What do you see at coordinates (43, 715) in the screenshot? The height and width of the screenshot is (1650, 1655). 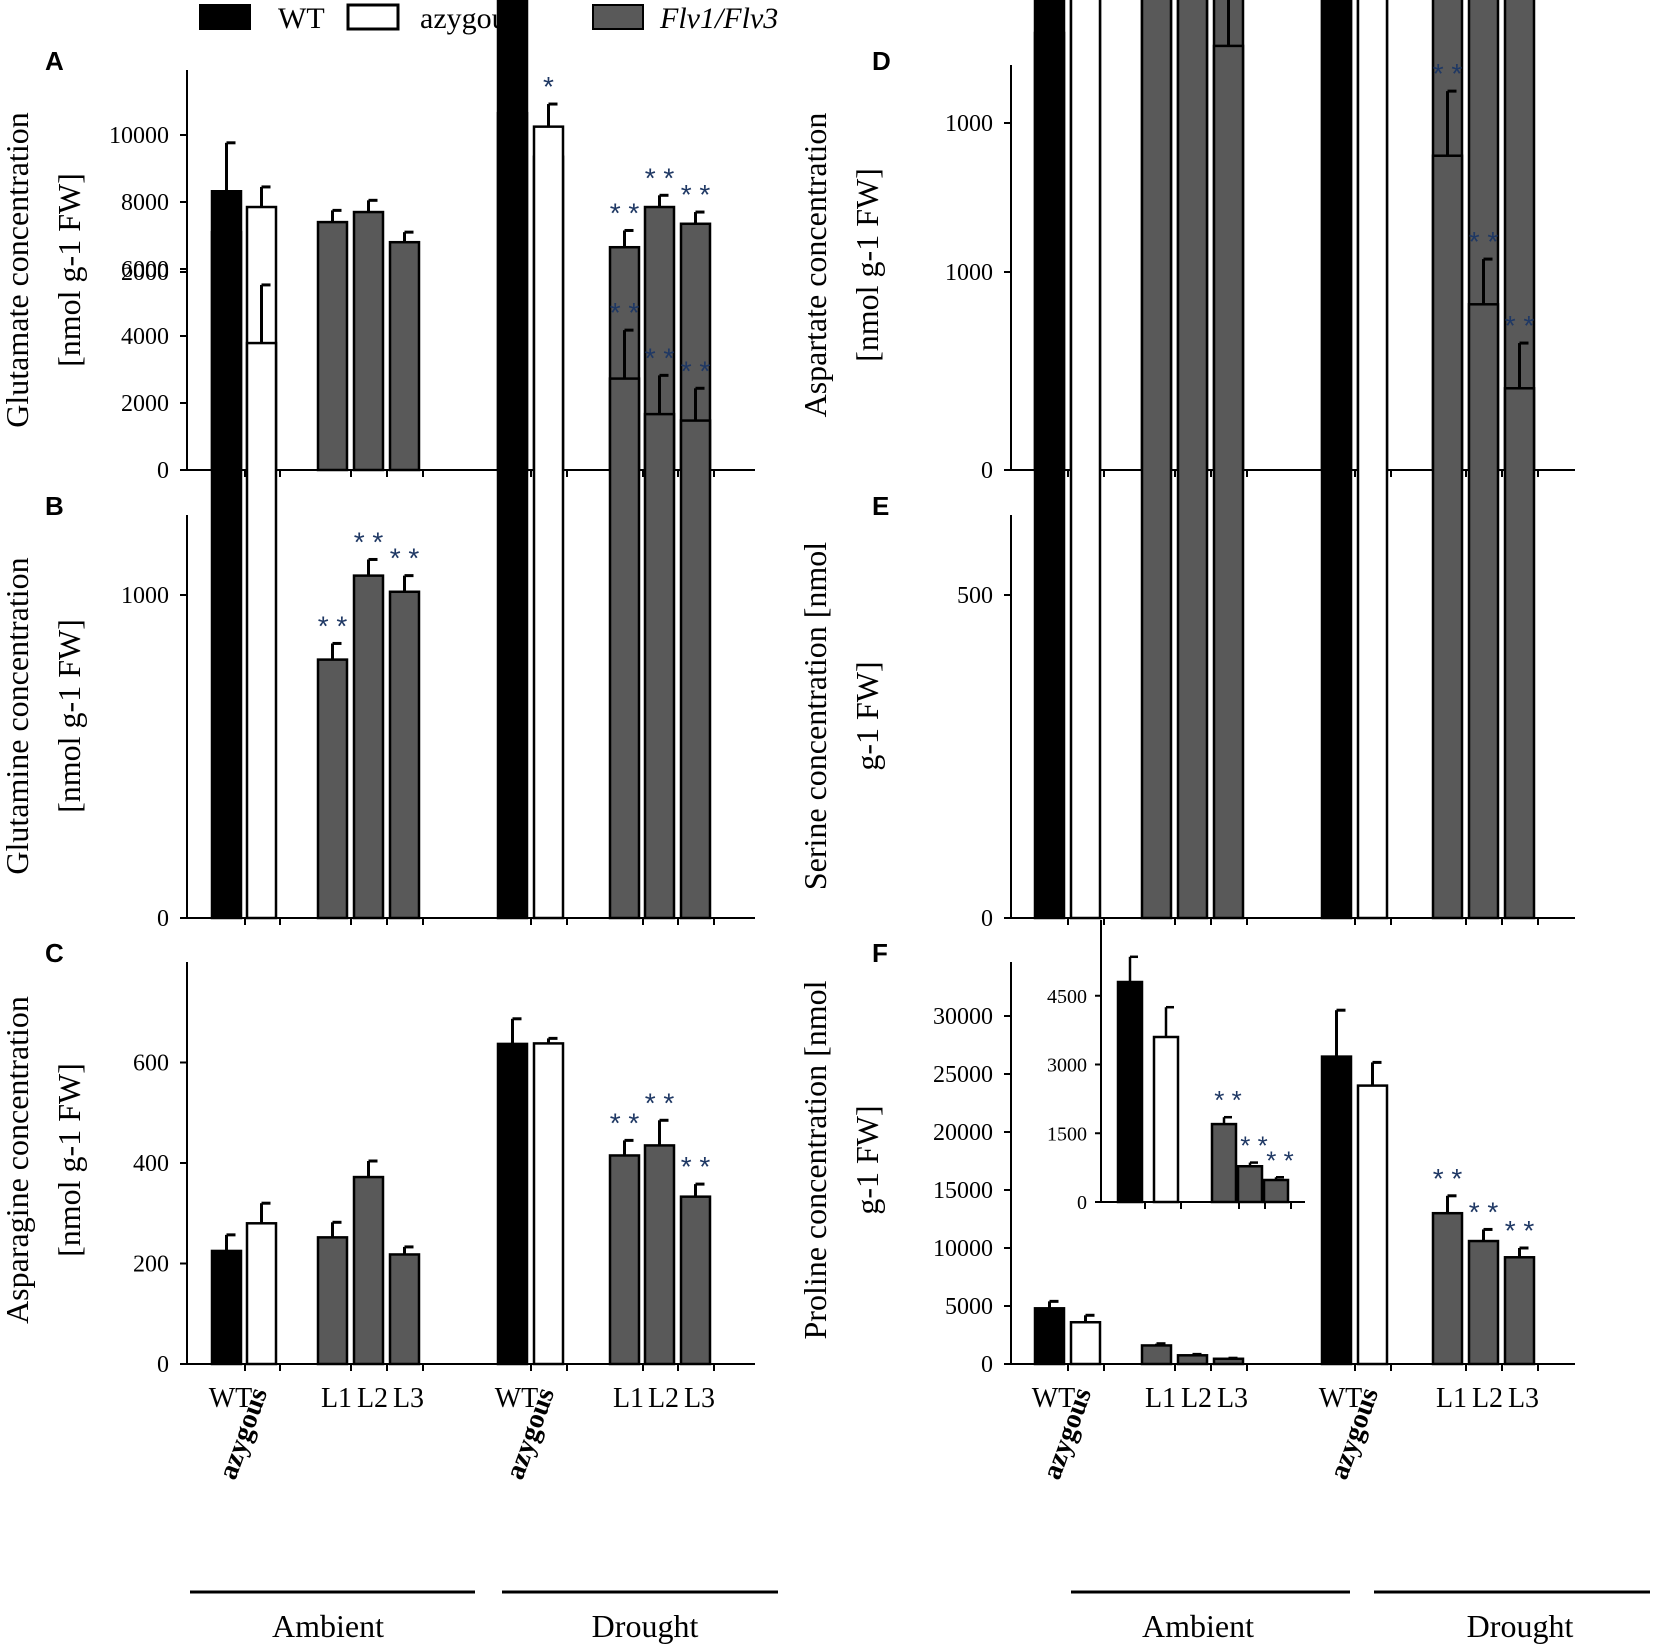 I see `y-axis-label: Glutamine concentration [nmol g-1 FW]` at bounding box center [43, 715].